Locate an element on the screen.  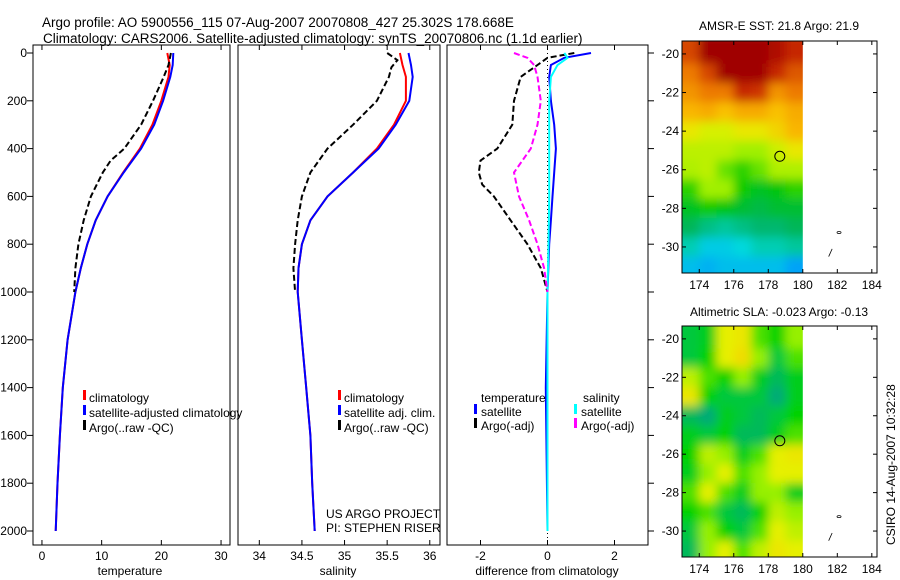
series-line-salinity-argo-adj- is located at coordinates (530, 172).